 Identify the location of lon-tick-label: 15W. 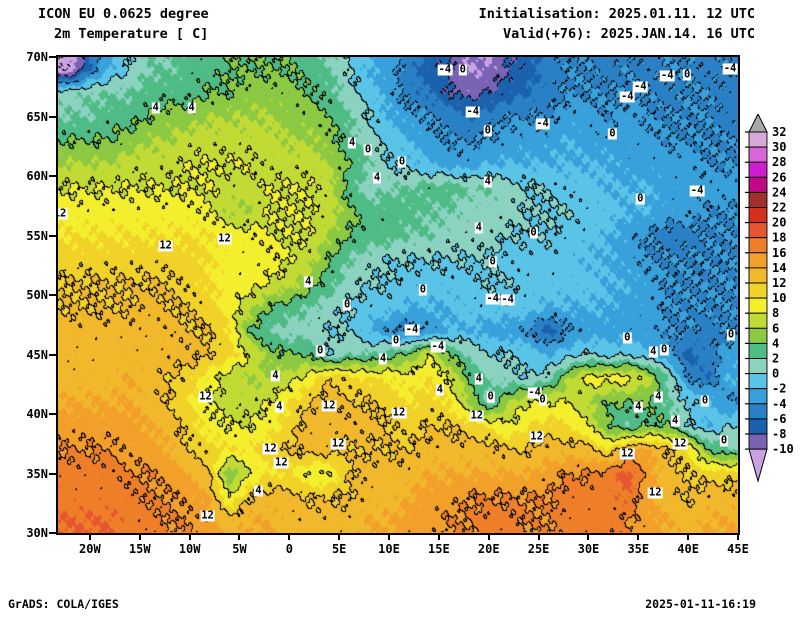
(139, 549).